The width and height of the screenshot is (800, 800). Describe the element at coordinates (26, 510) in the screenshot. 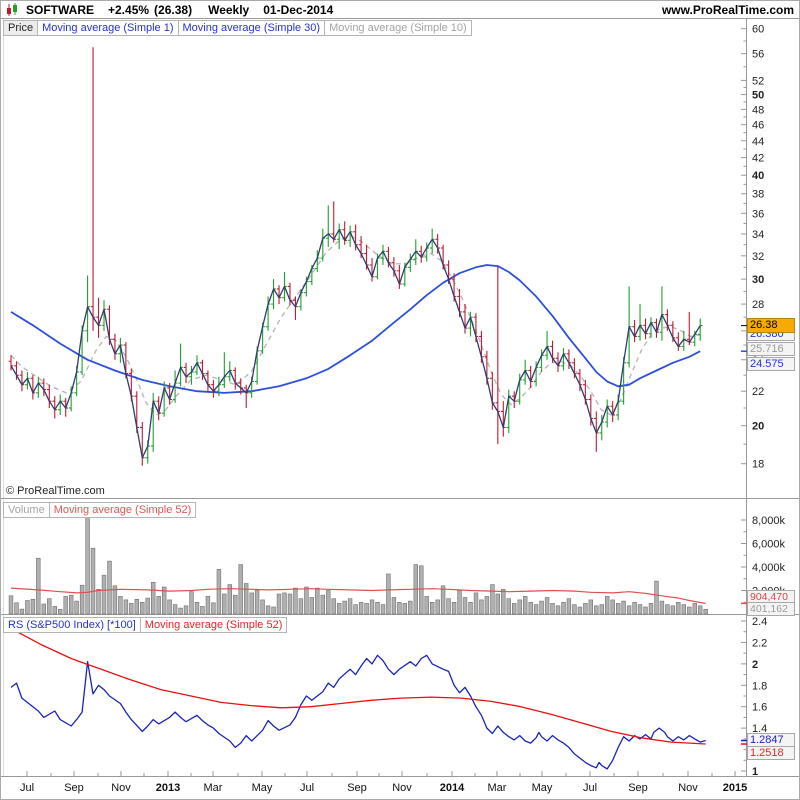

I see `legend-volume-item: Volume` at that location.